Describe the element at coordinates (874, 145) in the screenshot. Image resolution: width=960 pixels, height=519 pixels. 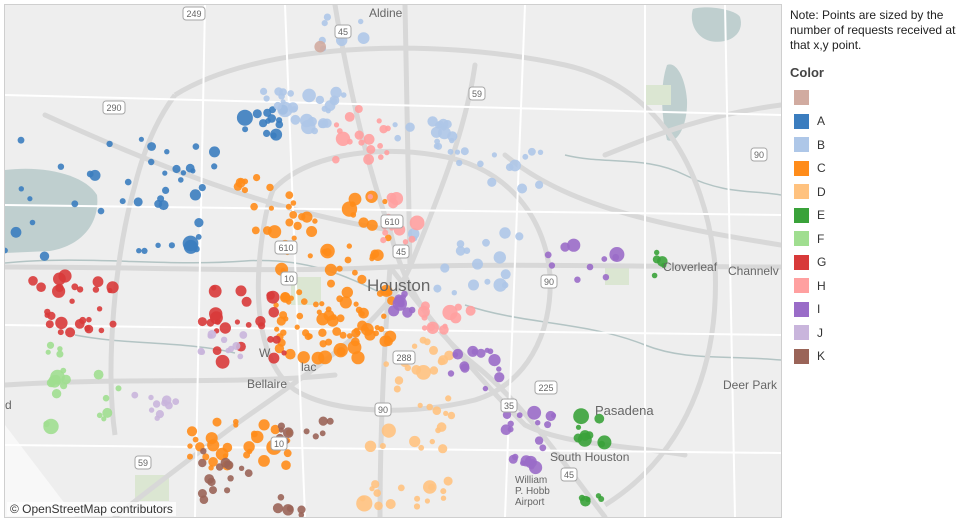
I see `legend-item-b: B` at that location.